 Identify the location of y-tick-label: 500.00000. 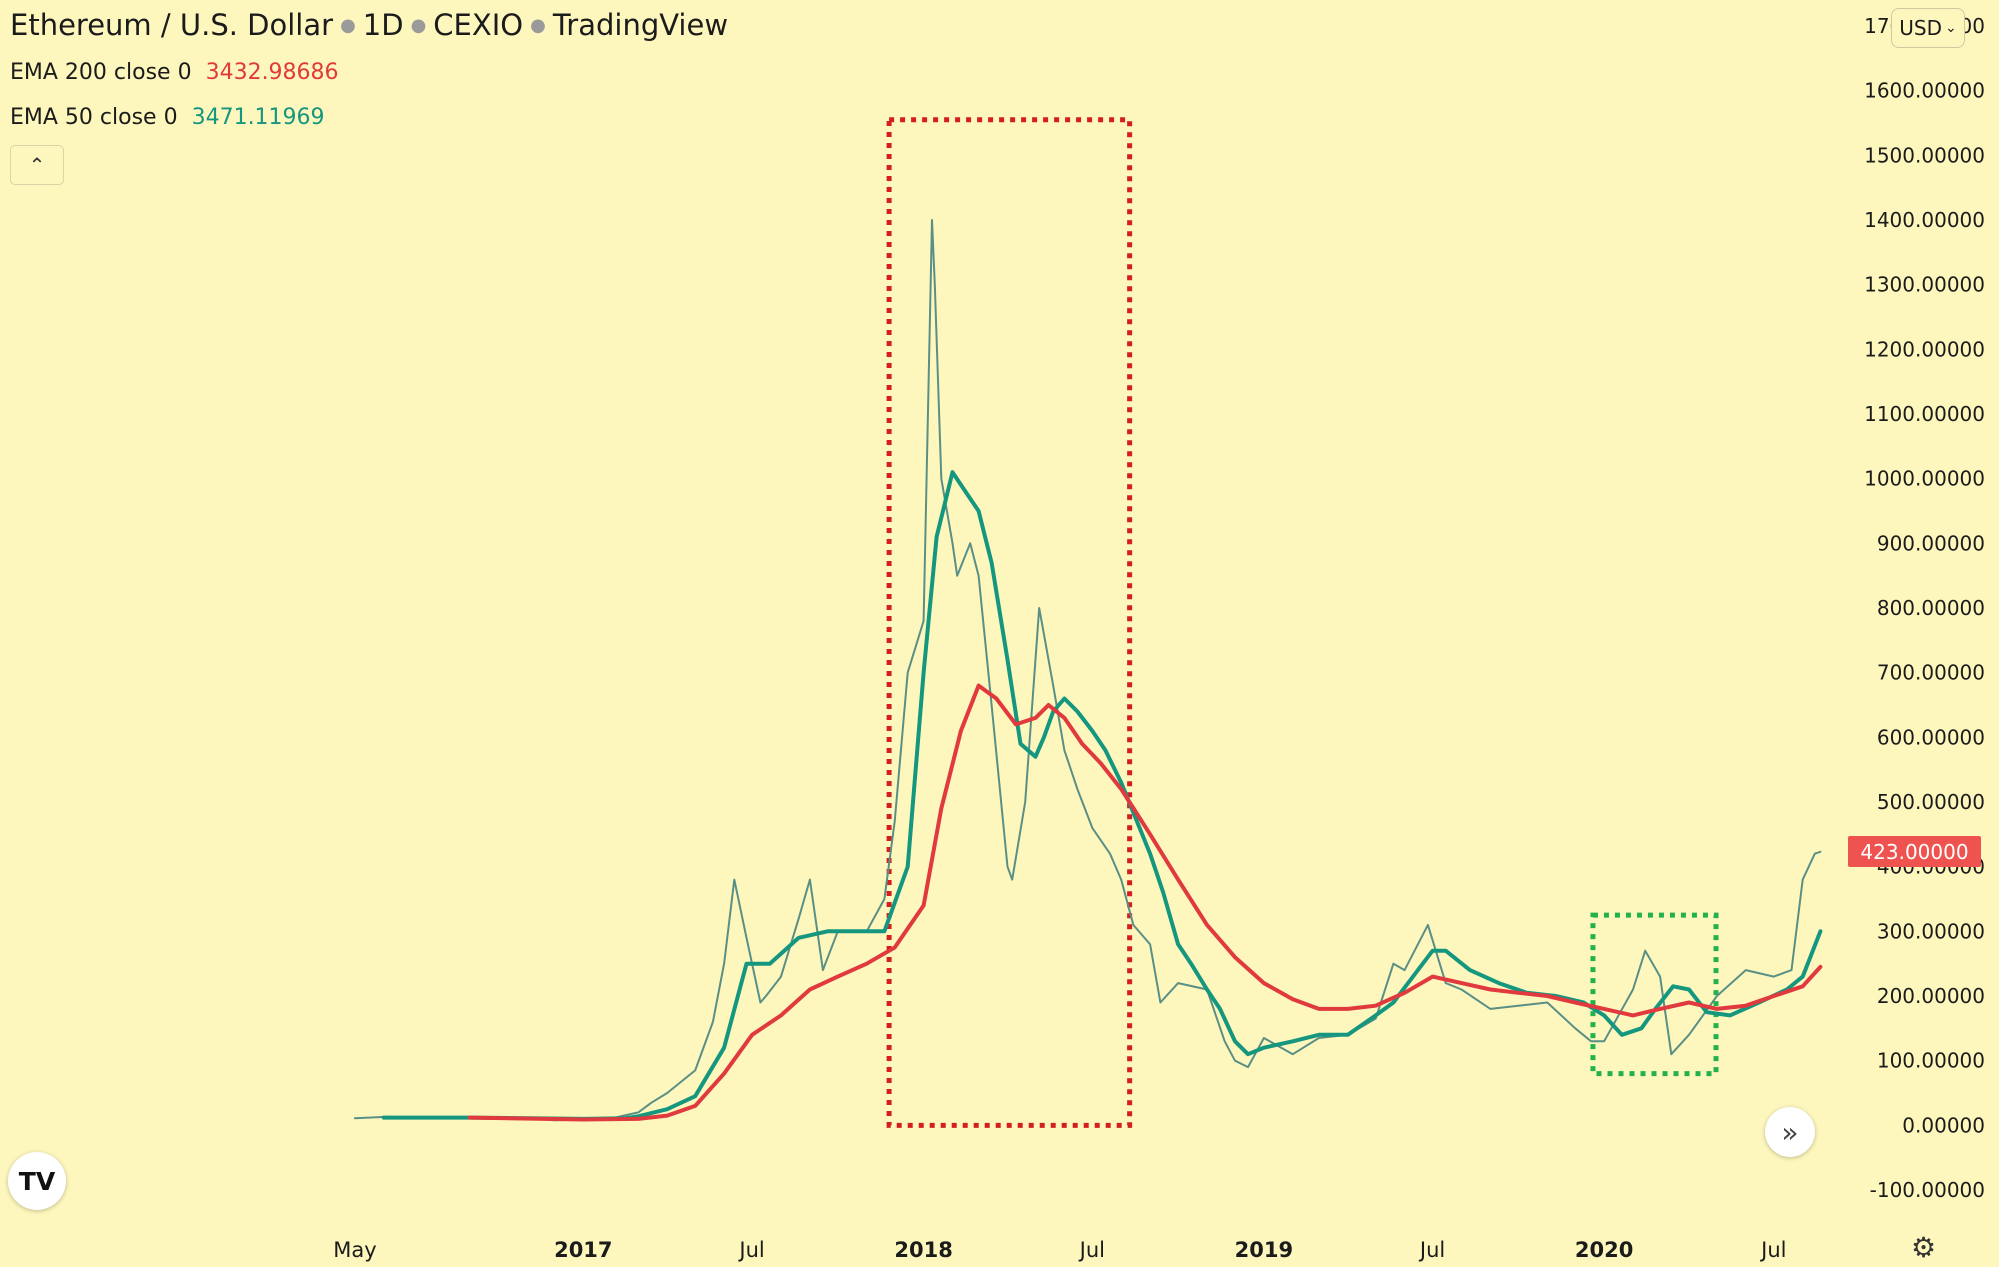
(1931, 802).